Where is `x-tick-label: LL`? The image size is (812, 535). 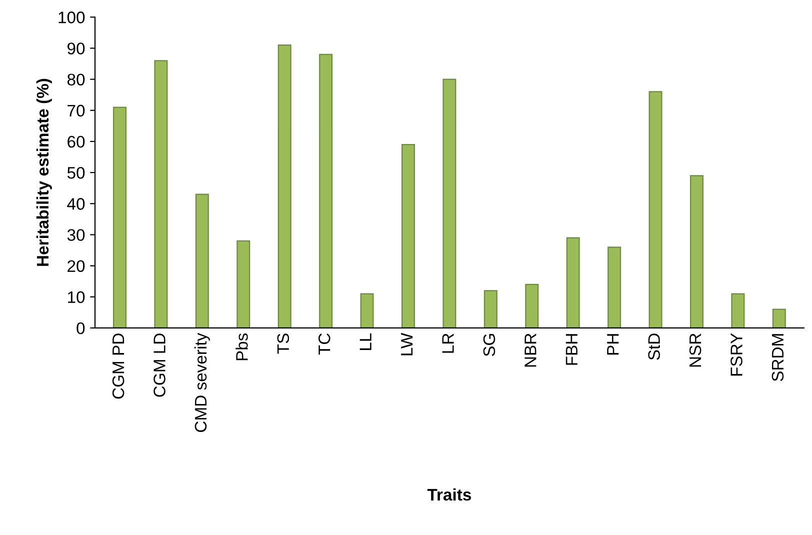
x-tick-label: LL is located at coordinates (366, 341).